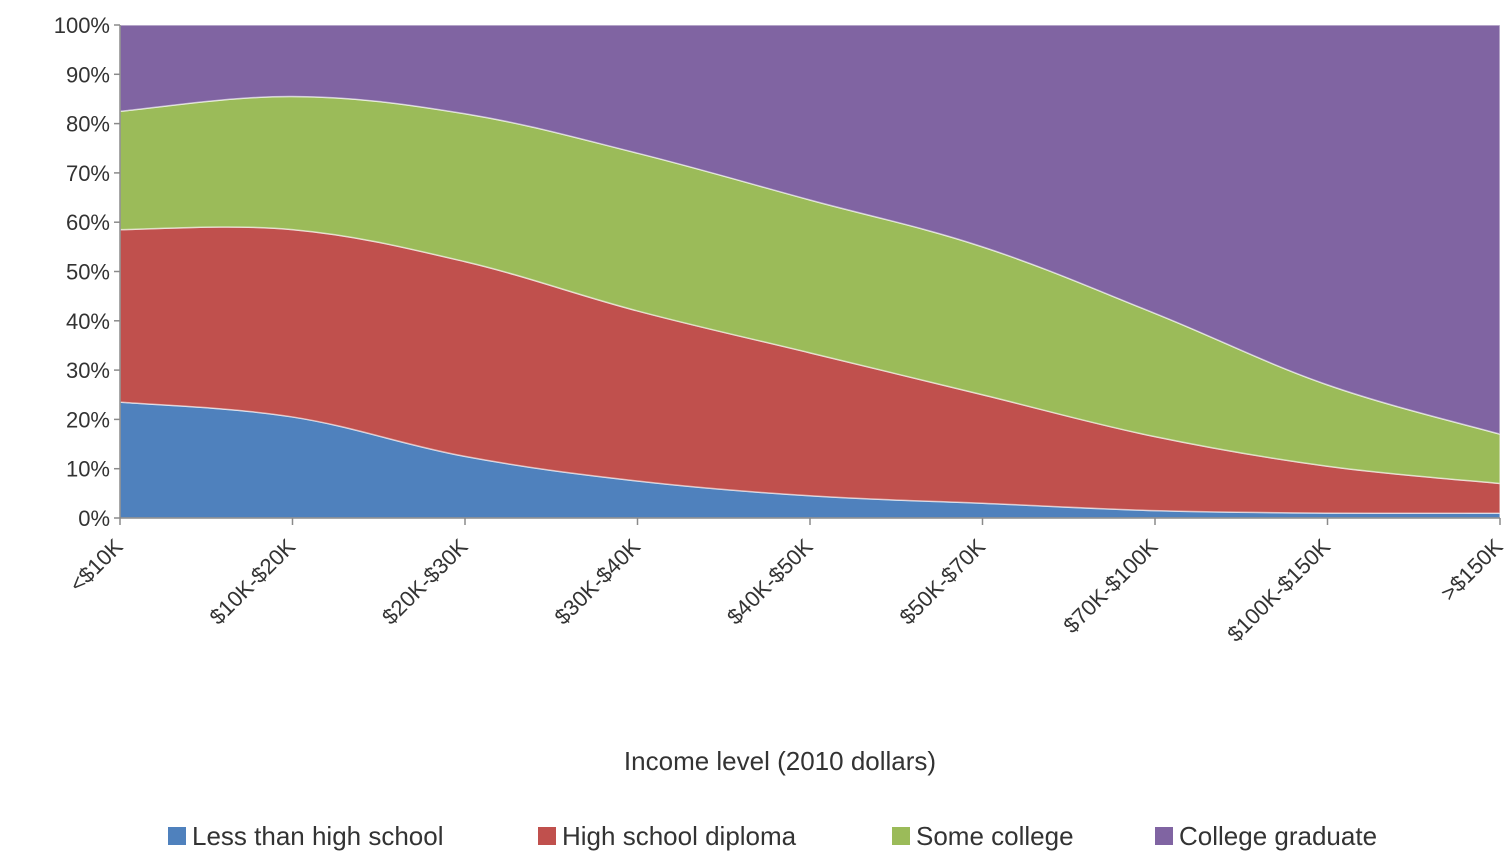  Describe the element at coordinates (1110, 586) in the screenshot. I see `x-tick-label: $70K-$100K` at that location.